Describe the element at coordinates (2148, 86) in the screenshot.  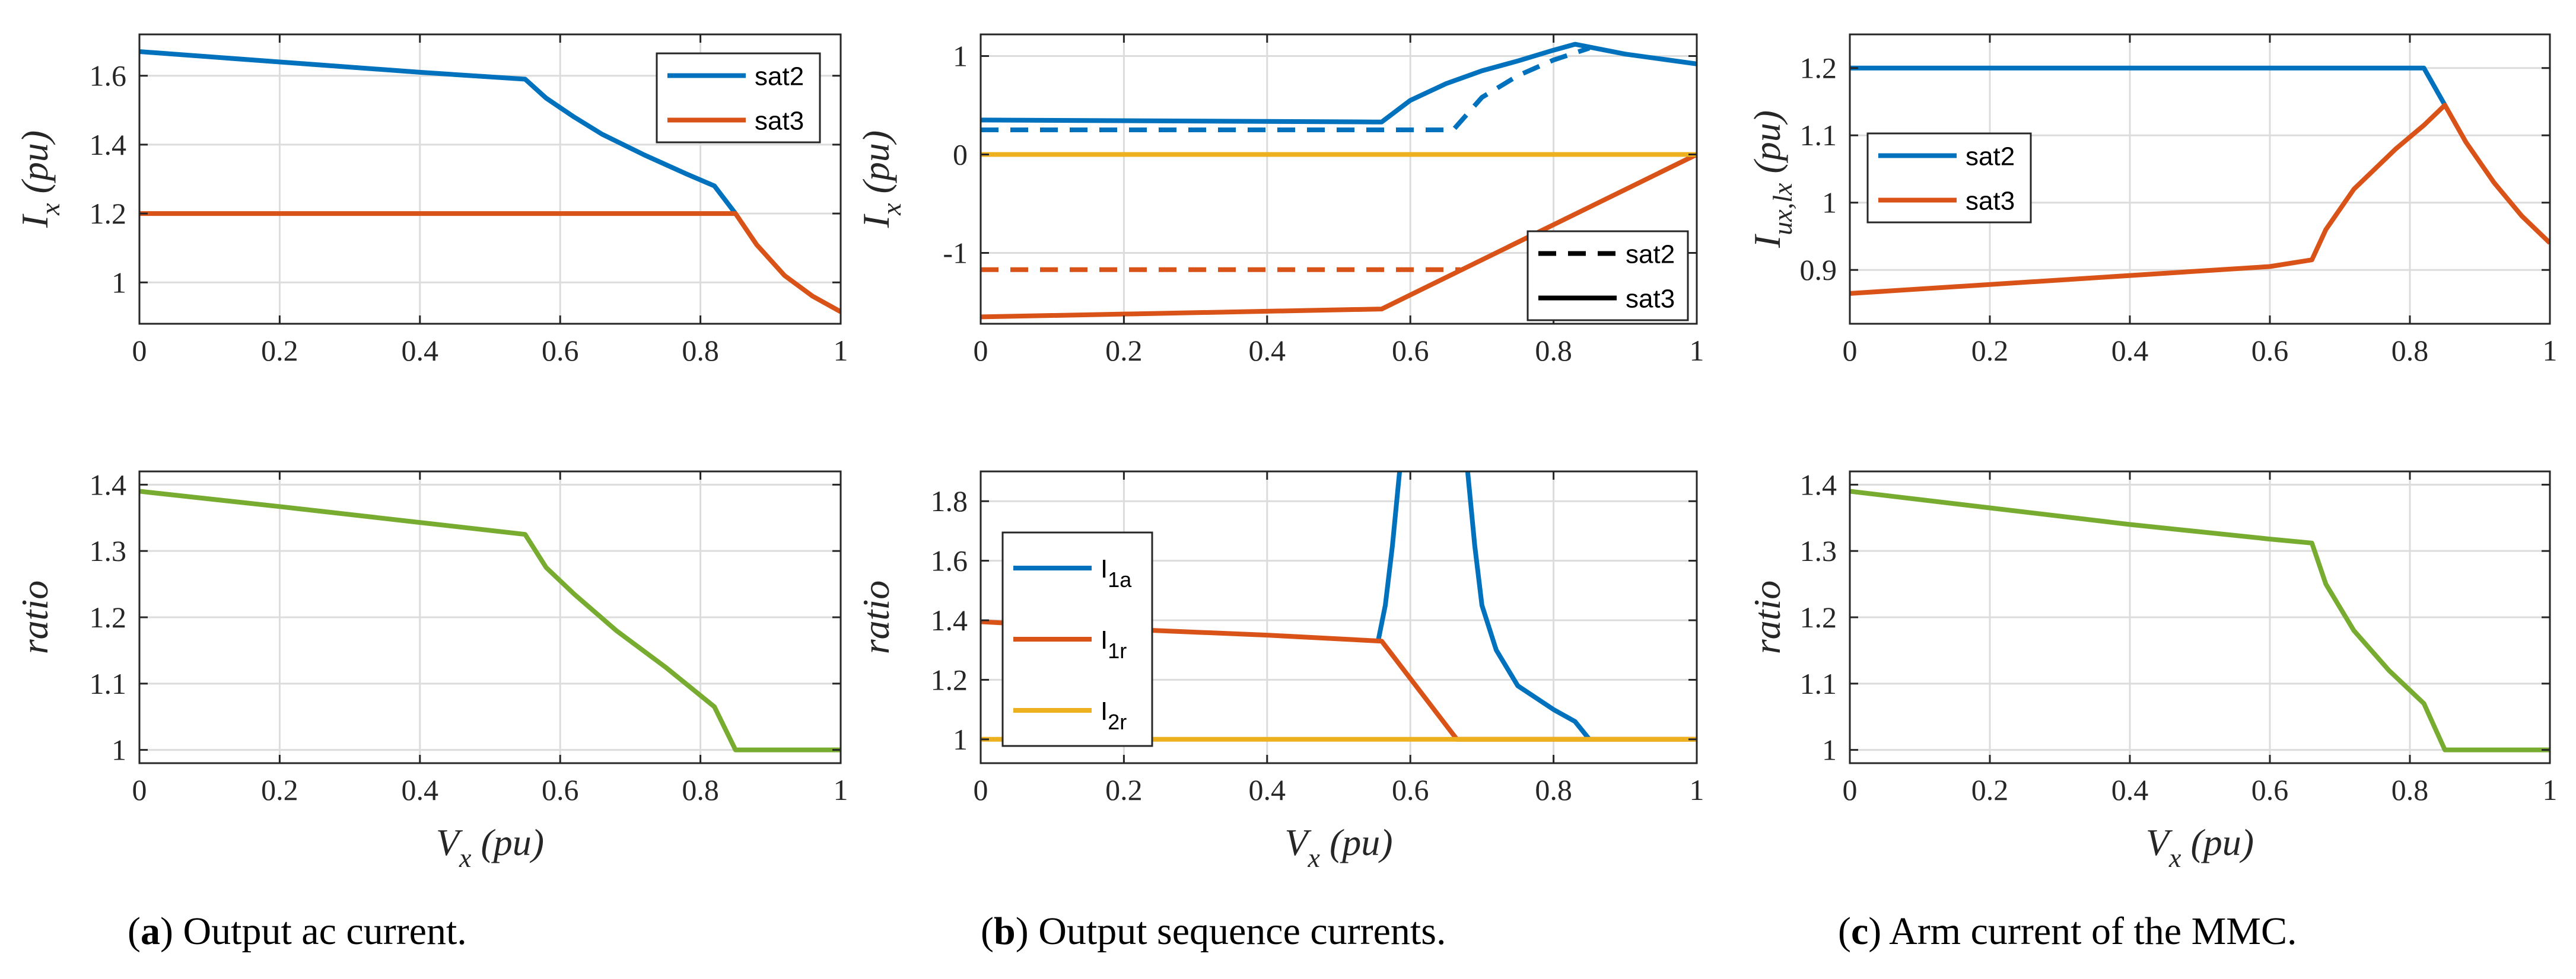
I see `series-line-sat2` at that location.